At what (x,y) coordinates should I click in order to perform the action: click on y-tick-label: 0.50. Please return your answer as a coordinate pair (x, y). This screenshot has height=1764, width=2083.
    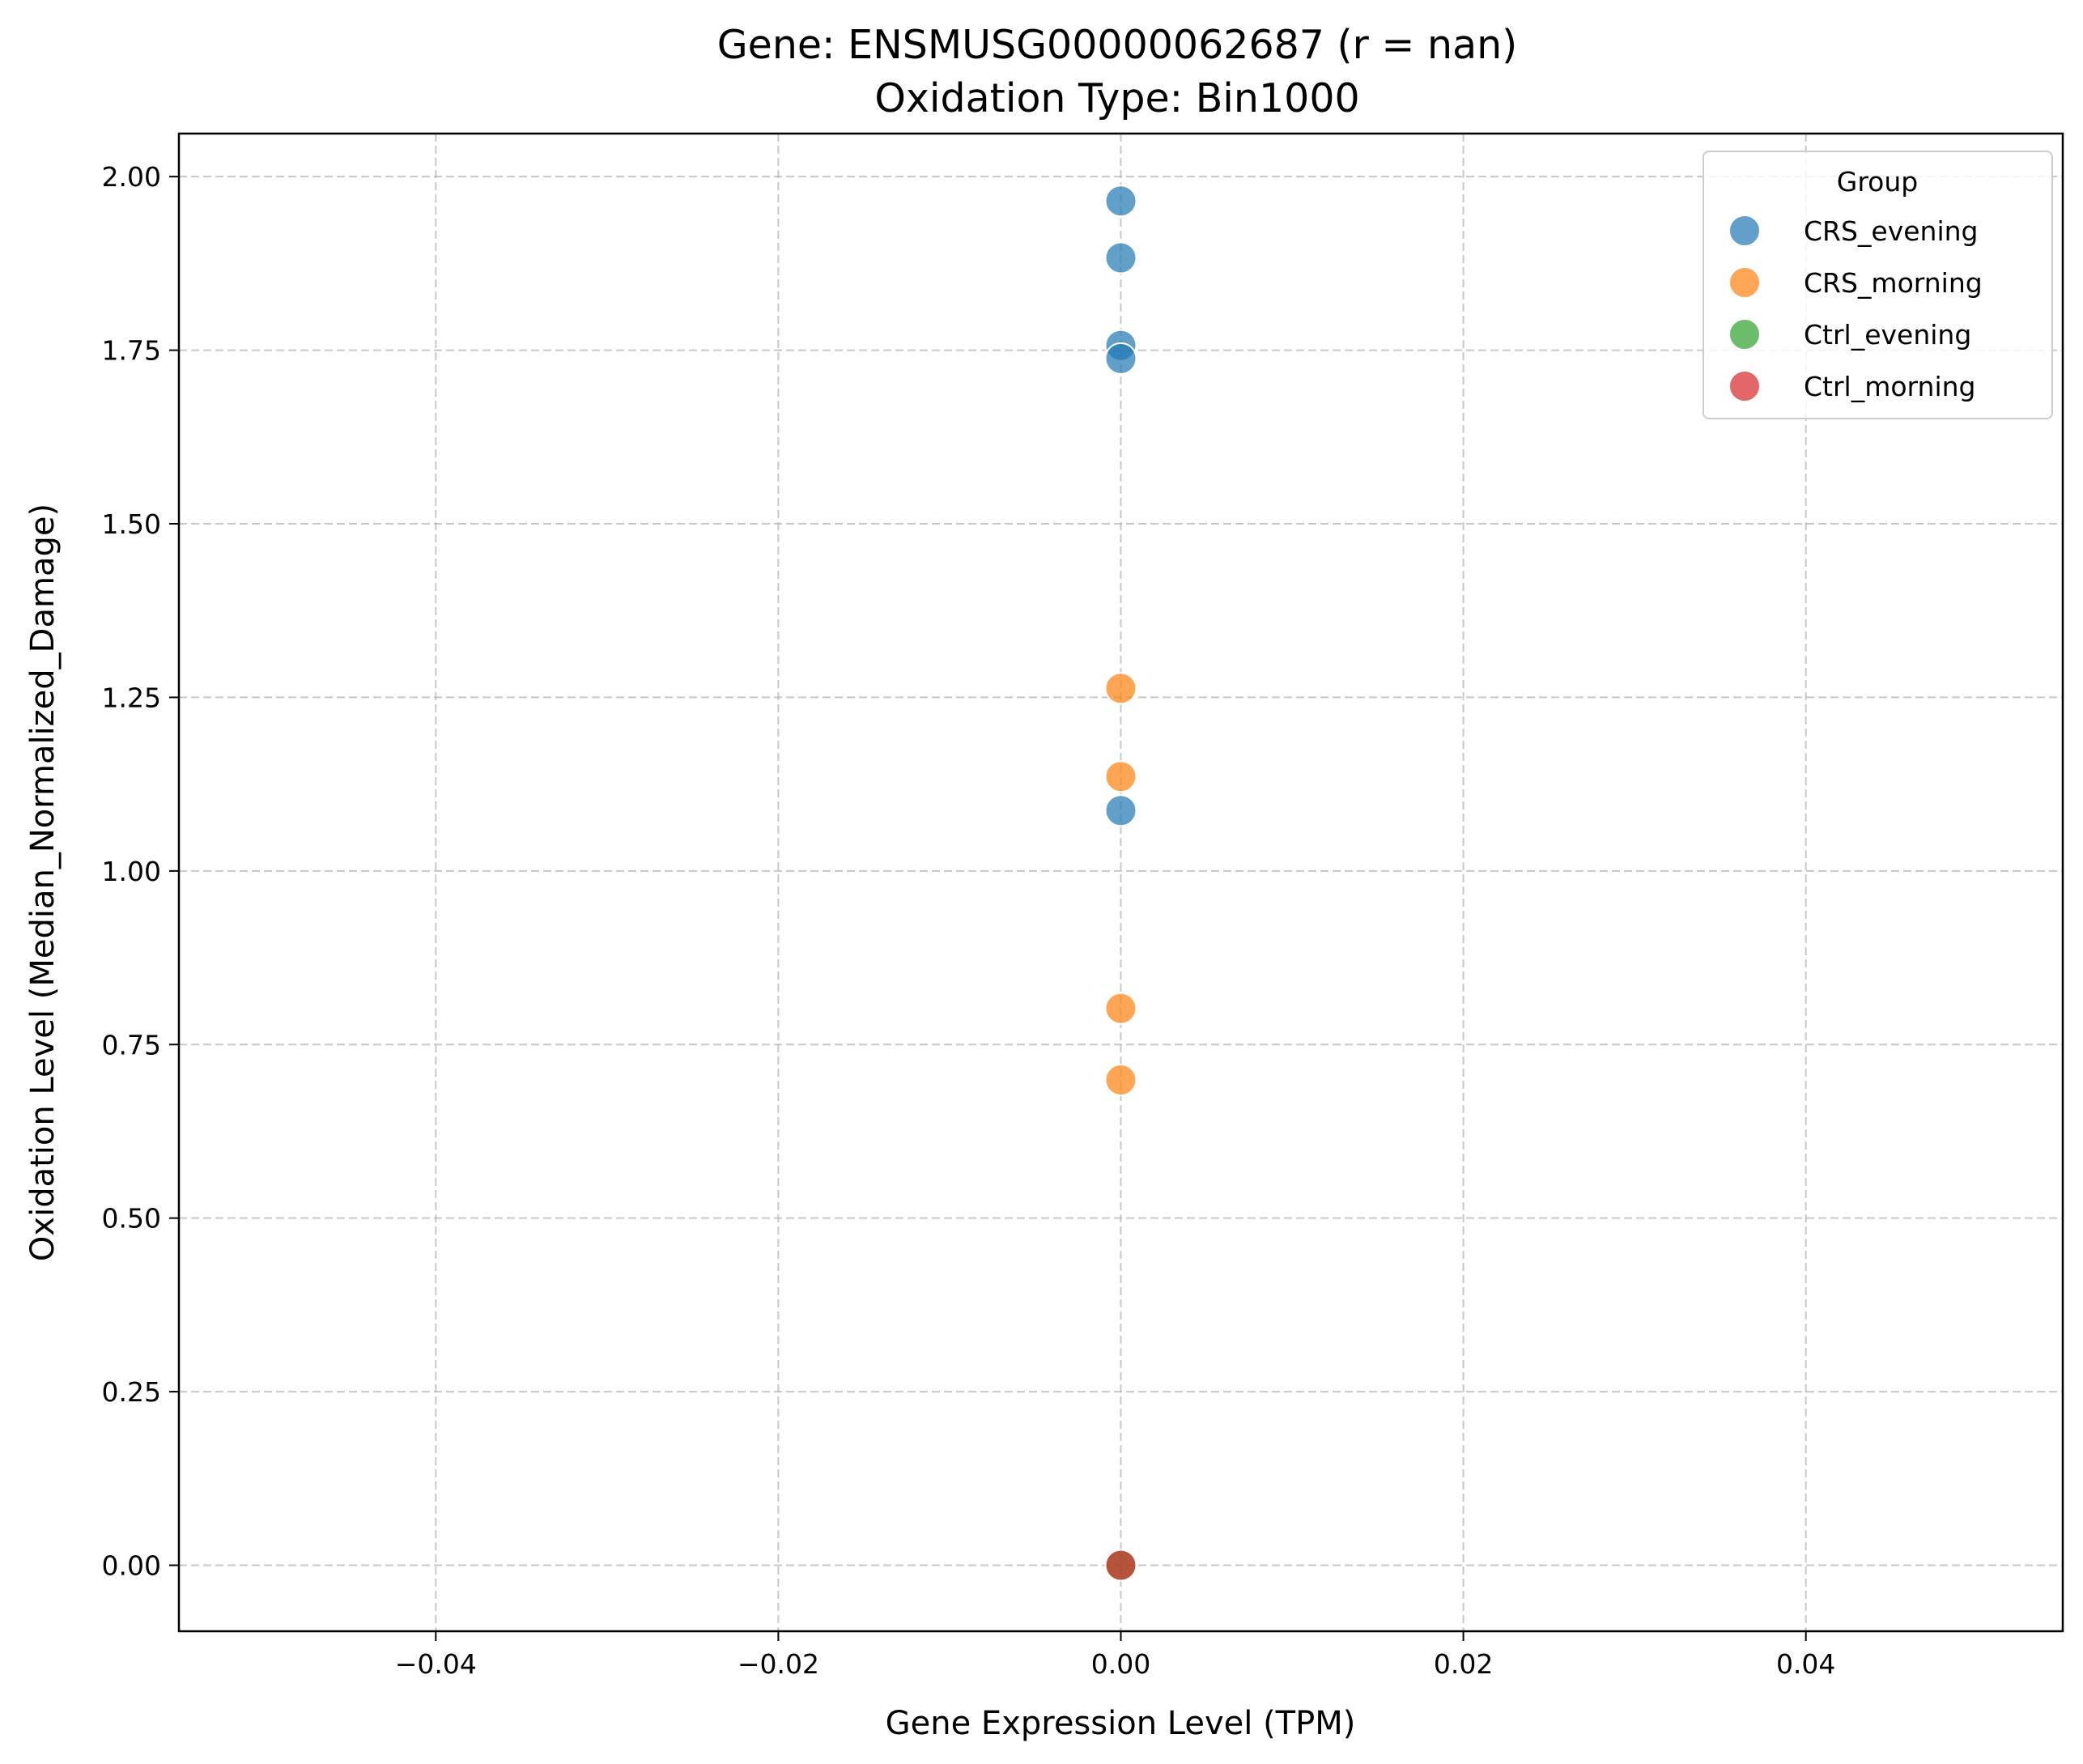
    Looking at the image, I should click on (131, 1219).